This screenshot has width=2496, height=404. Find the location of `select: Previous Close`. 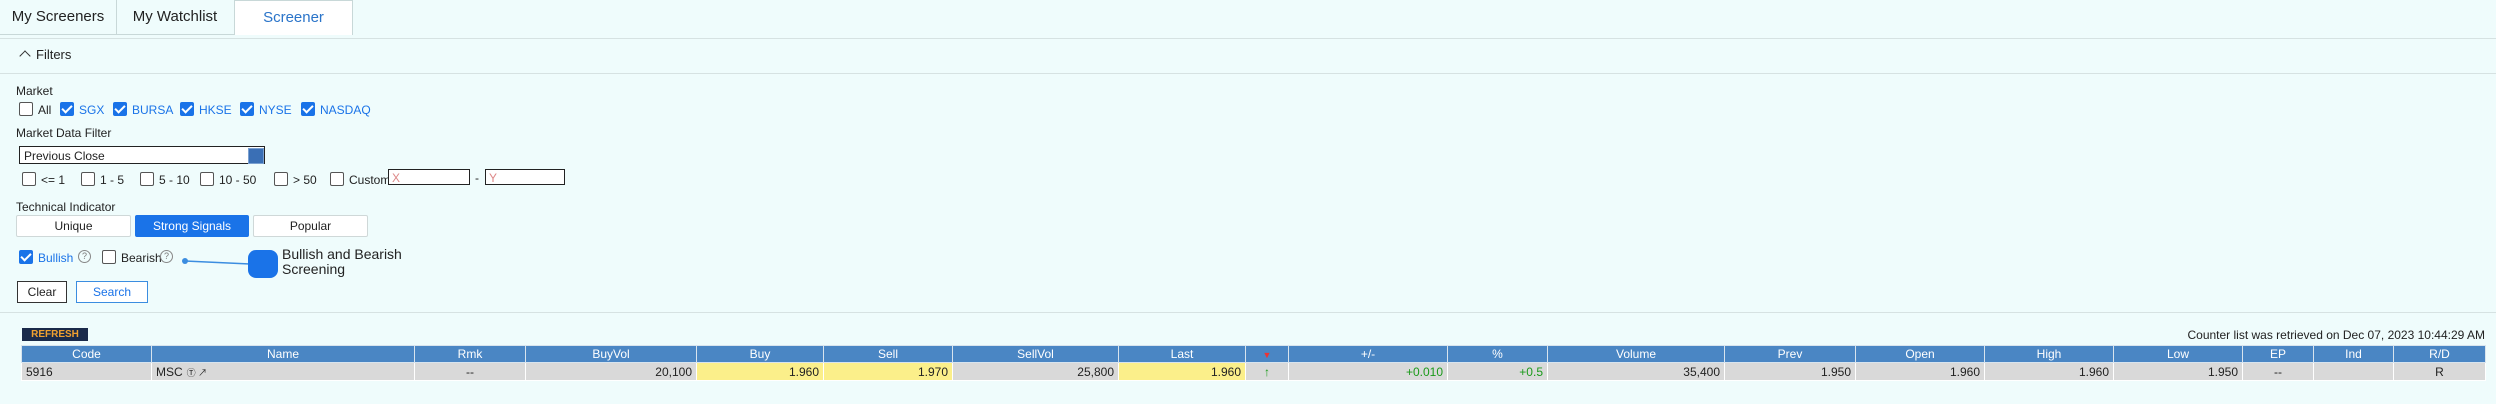

select: Previous Close is located at coordinates (142, 155).